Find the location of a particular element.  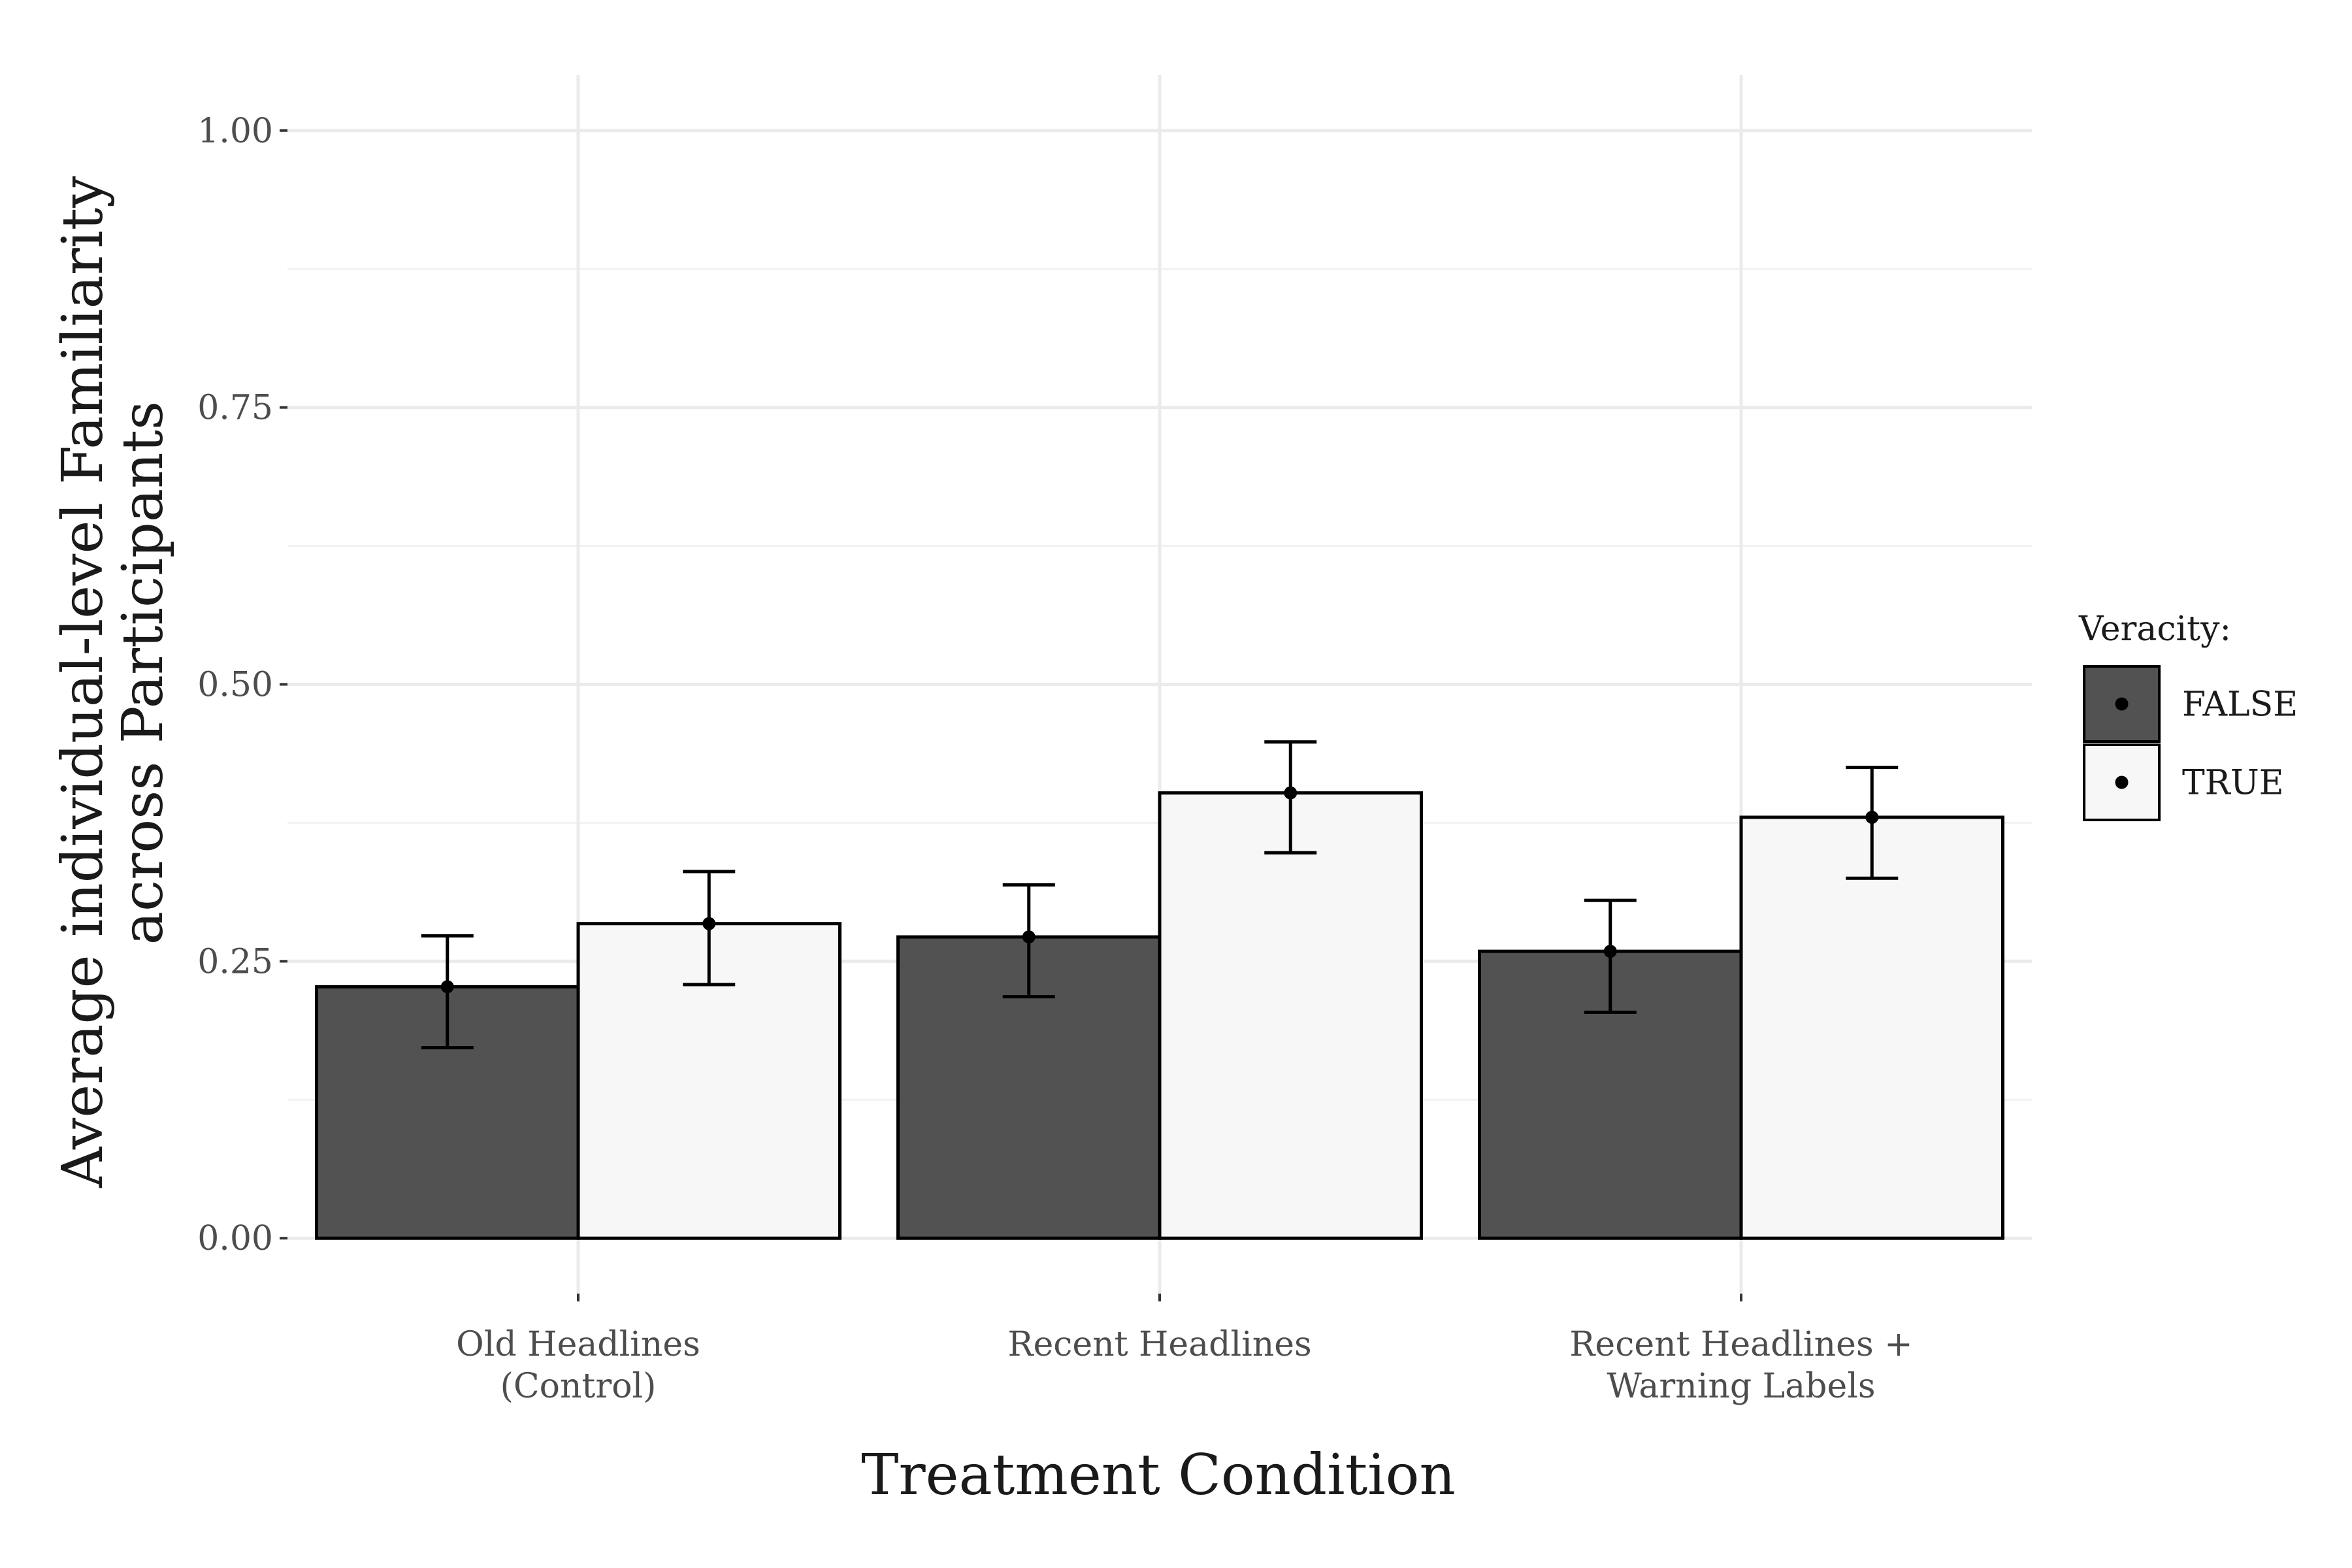

x-tick-label-line: Recent Headlines is located at coordinates (1159, 1344).